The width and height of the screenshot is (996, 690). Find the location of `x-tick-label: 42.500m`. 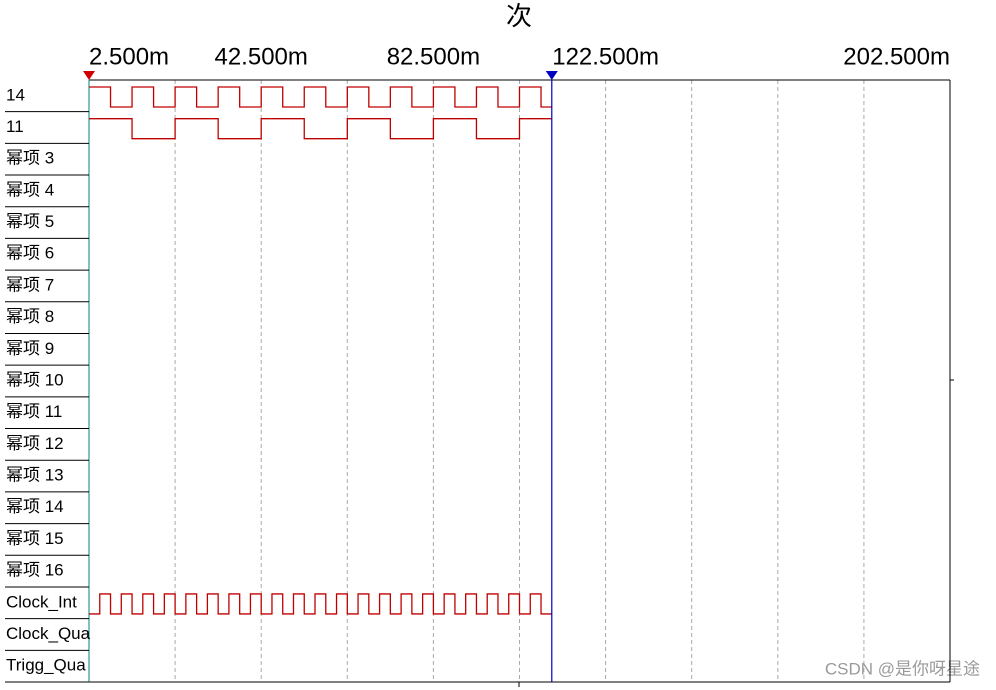

x-tick-label: 42.500m is located at coordinates (260, 56).